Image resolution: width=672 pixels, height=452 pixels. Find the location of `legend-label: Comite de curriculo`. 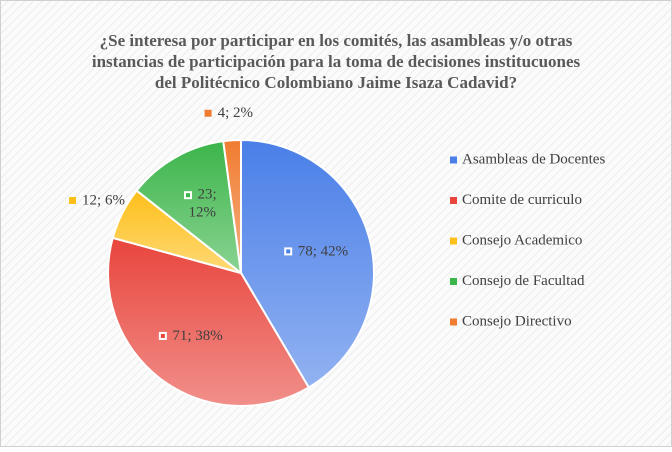

legend-label: Comite de curriculo is located at coordinates (522, 200).